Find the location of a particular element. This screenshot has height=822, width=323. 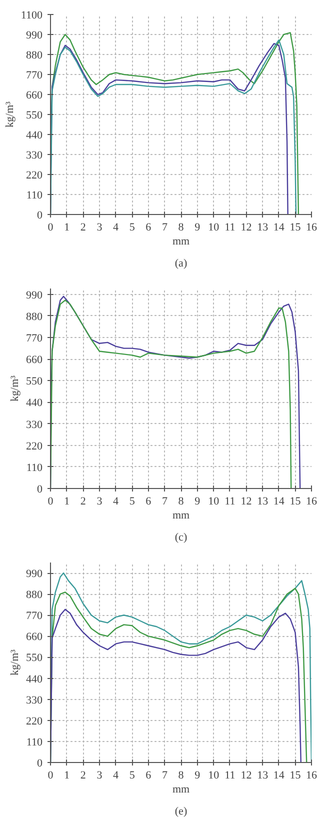

text: (e) is located at coordinates (181, 812).